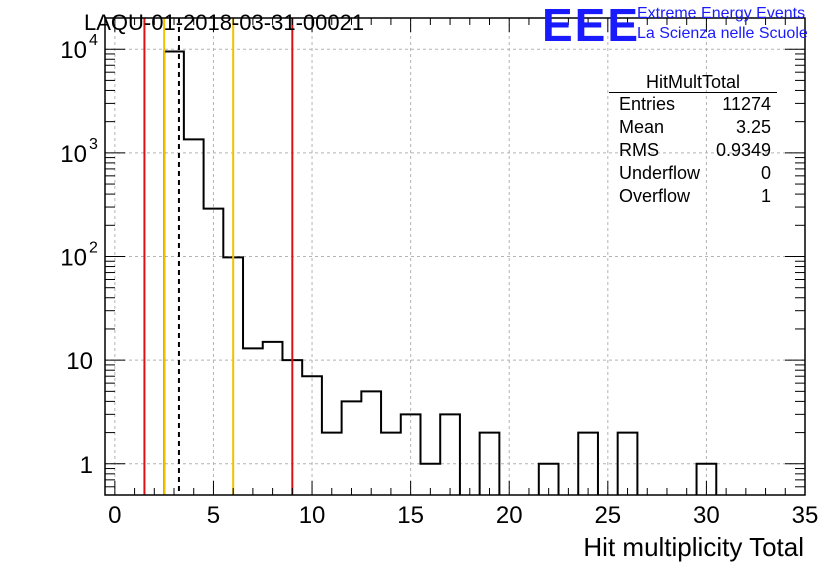 This screenshot has width=836, height=572. What do you see at coordinates (642, 127) in the screenshot?
I see `stats-label: Mean` at bounding box center [642, 127].